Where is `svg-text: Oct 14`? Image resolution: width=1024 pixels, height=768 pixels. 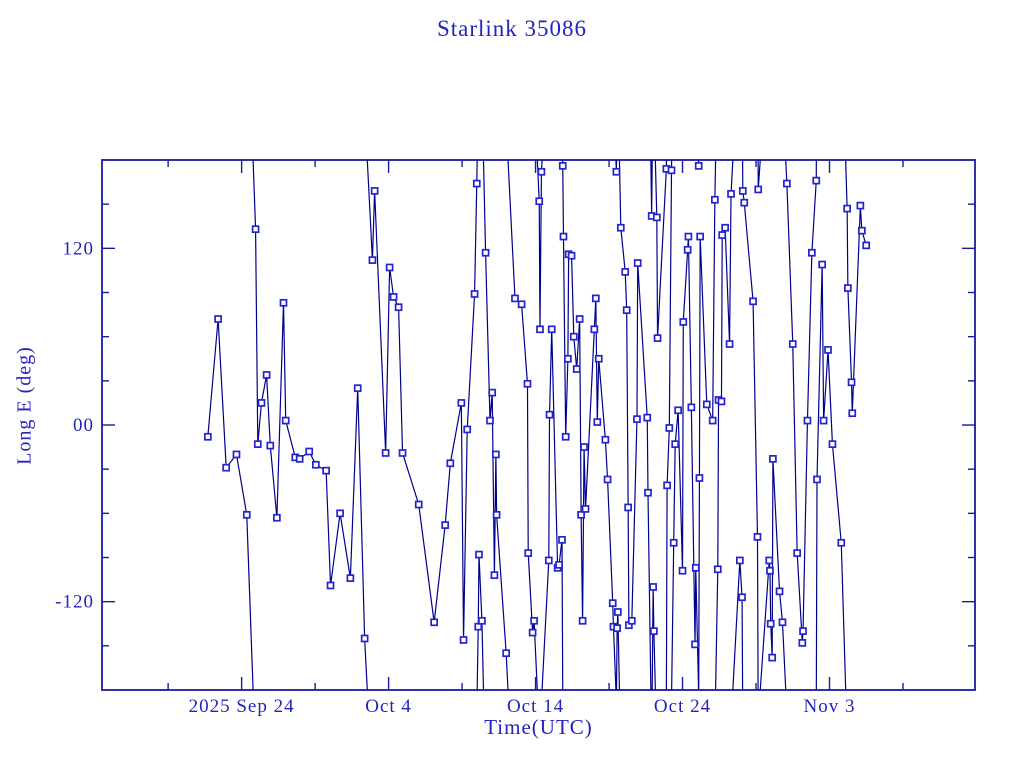
svg-text: Oct 14 is located at coordinates (535, 706).